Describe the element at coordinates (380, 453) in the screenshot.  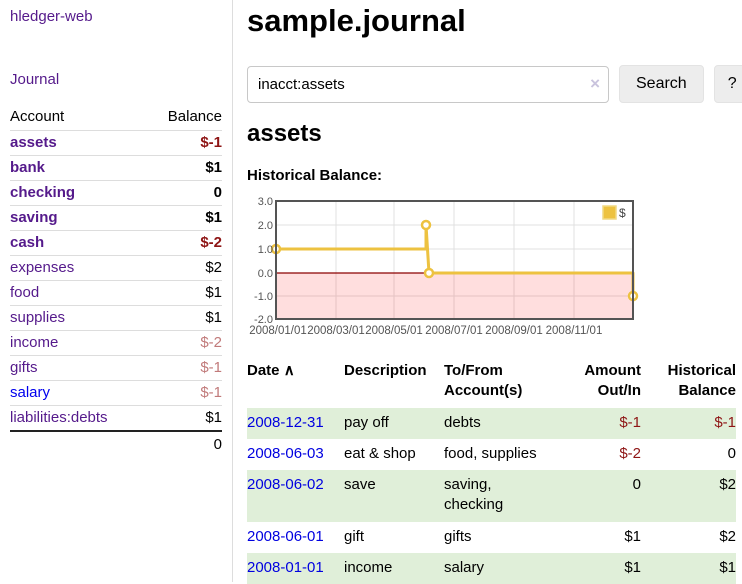
I see `txn-description: eat & shop` at that location.